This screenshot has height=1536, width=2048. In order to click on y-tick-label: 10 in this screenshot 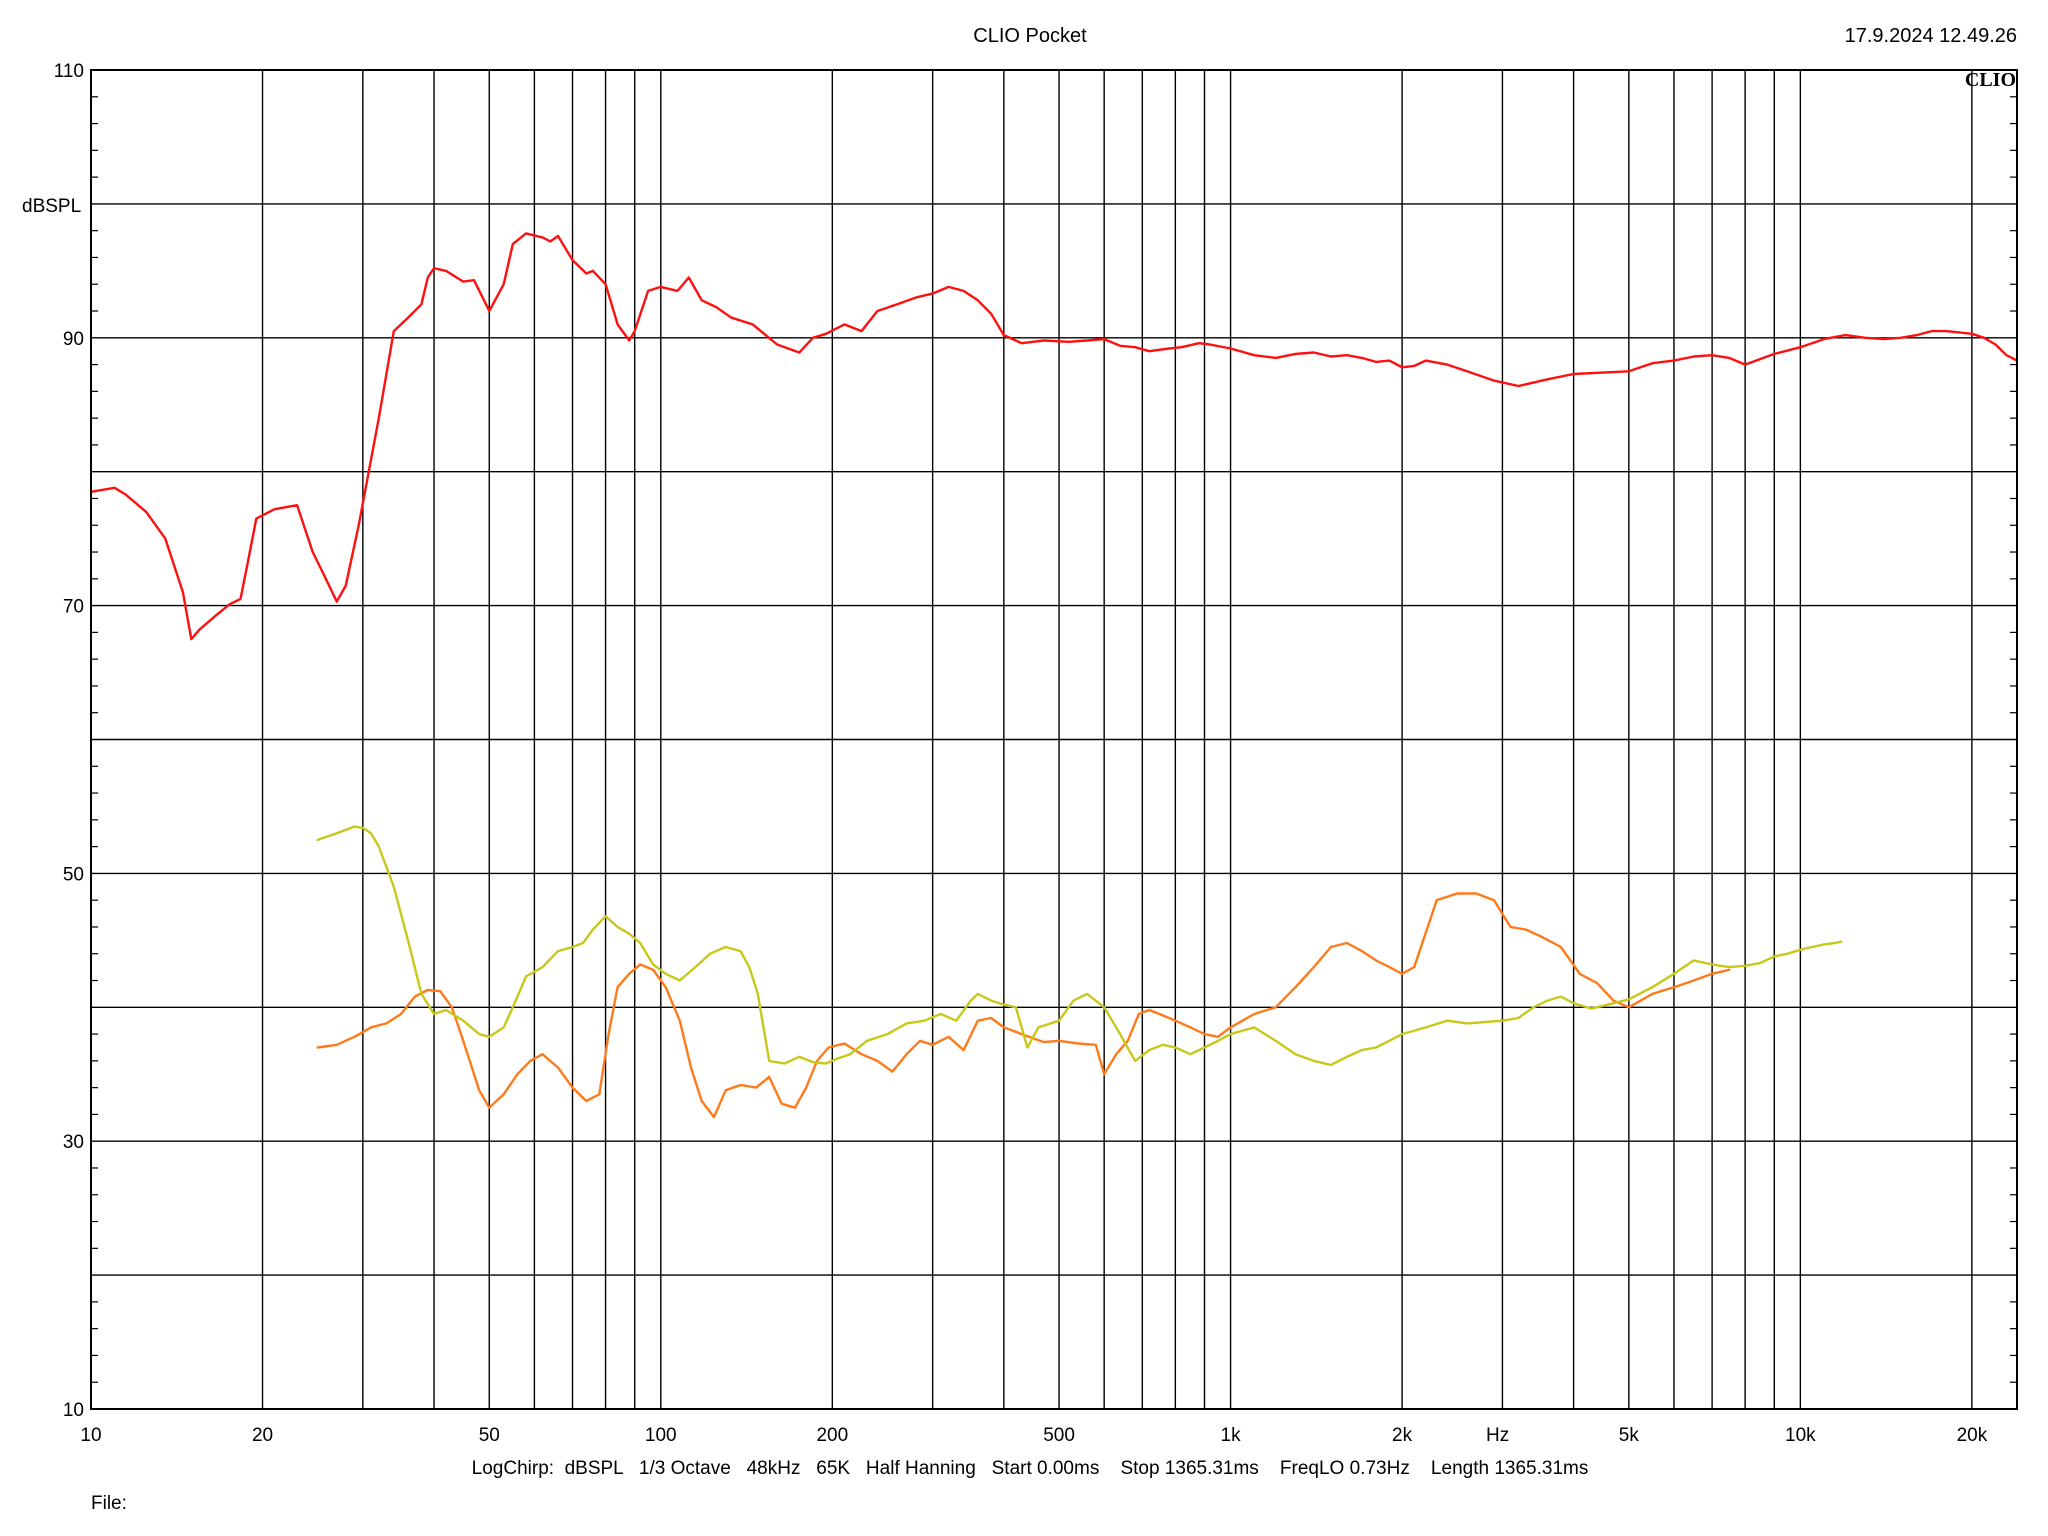, I will do `click(73, 1410)`.